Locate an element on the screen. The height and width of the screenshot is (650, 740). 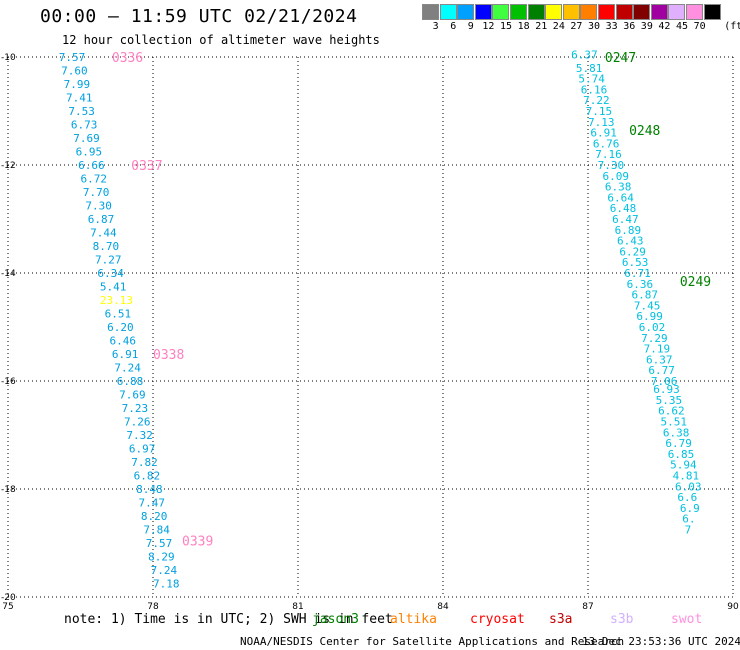
sat-label-swot: swot is located at coordinates (687, 619).